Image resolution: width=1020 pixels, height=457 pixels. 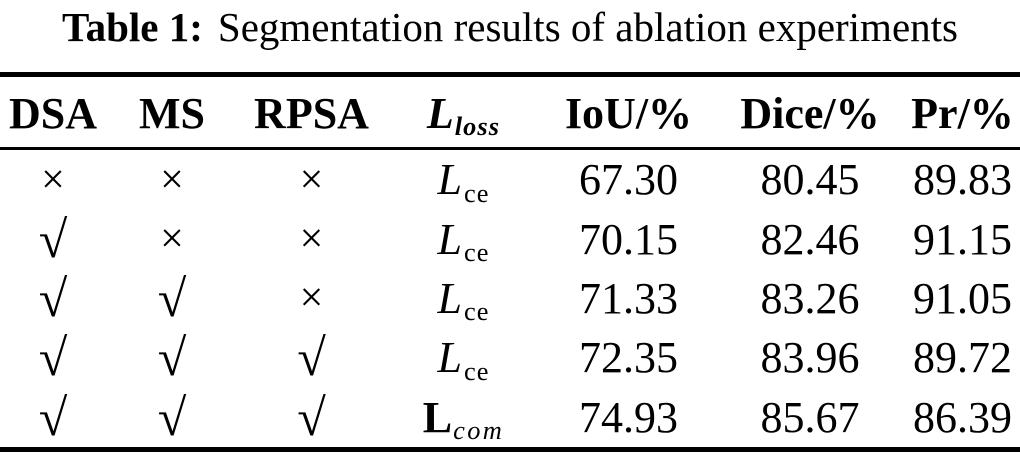 What do you see at coordinates (810, 180) in the screenshot?
I see `metric-value-cell: 80.45` at bounding box center [810, 180].